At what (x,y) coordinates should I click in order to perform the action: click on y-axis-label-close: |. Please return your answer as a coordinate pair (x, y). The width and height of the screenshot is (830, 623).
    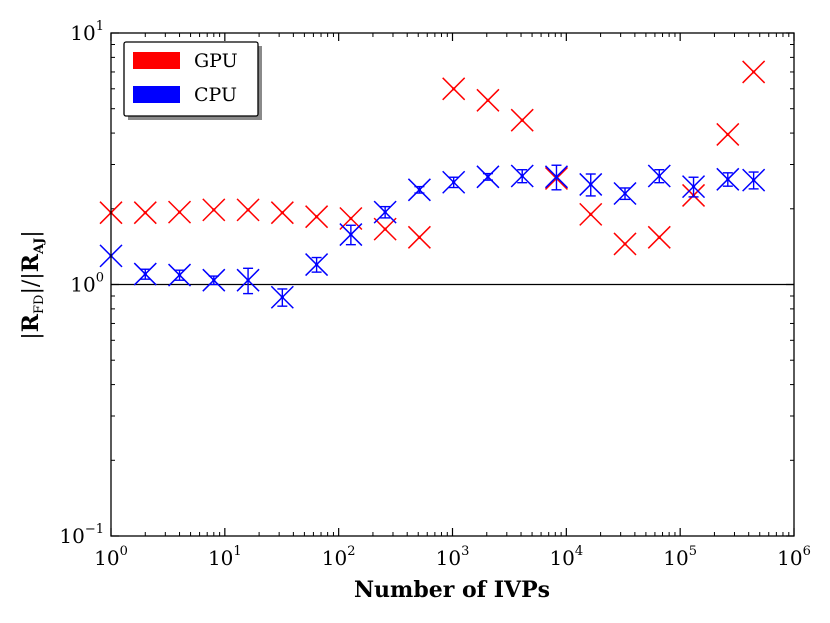
    Looking at the image, I should click on (31, 233).